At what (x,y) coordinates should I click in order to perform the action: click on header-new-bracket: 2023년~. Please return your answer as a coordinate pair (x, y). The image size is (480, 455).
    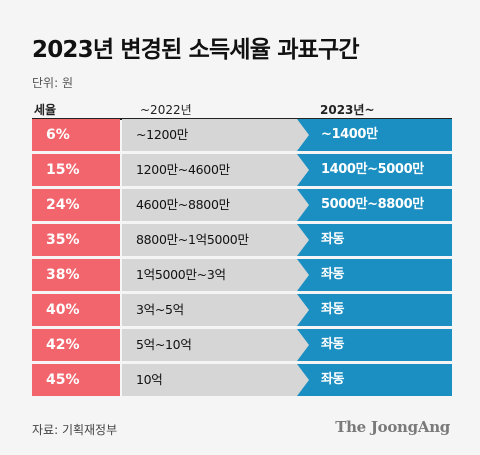
    Looking at the image, I should click on (347, 110).